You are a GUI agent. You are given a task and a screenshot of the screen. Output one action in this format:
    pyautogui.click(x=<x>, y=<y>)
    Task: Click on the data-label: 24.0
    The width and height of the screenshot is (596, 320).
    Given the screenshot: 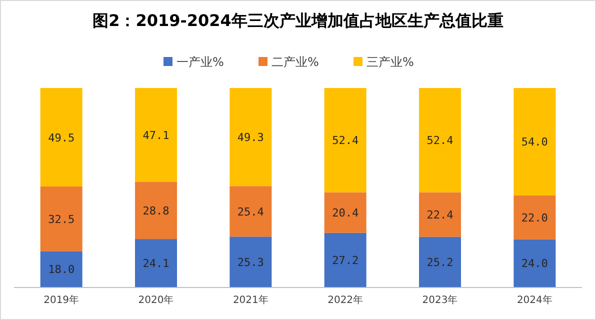 What is the action you would take?
    pyautogui.click(x=534, y=263)
    